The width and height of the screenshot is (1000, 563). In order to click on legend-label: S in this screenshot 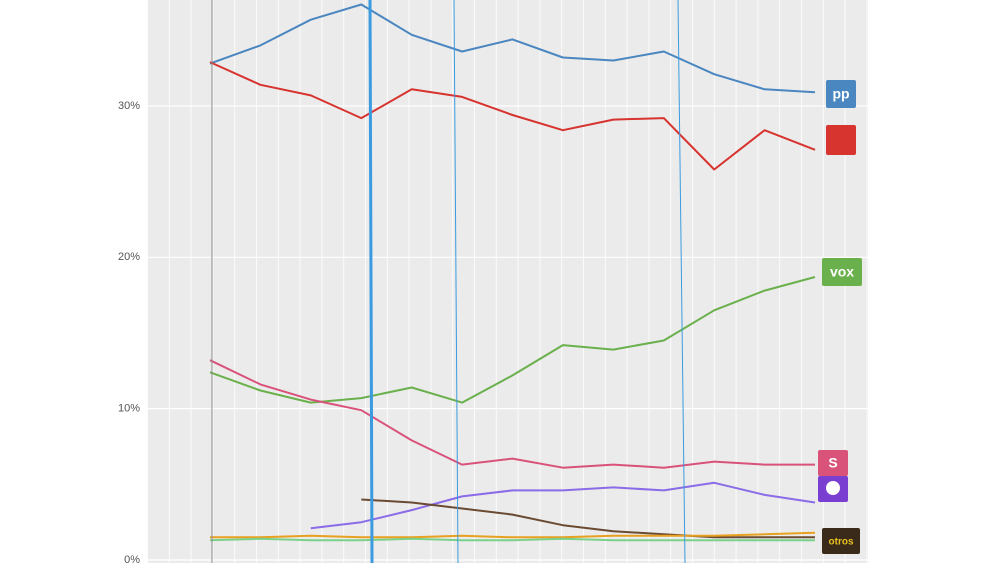, I will do `click(832, 463)`.